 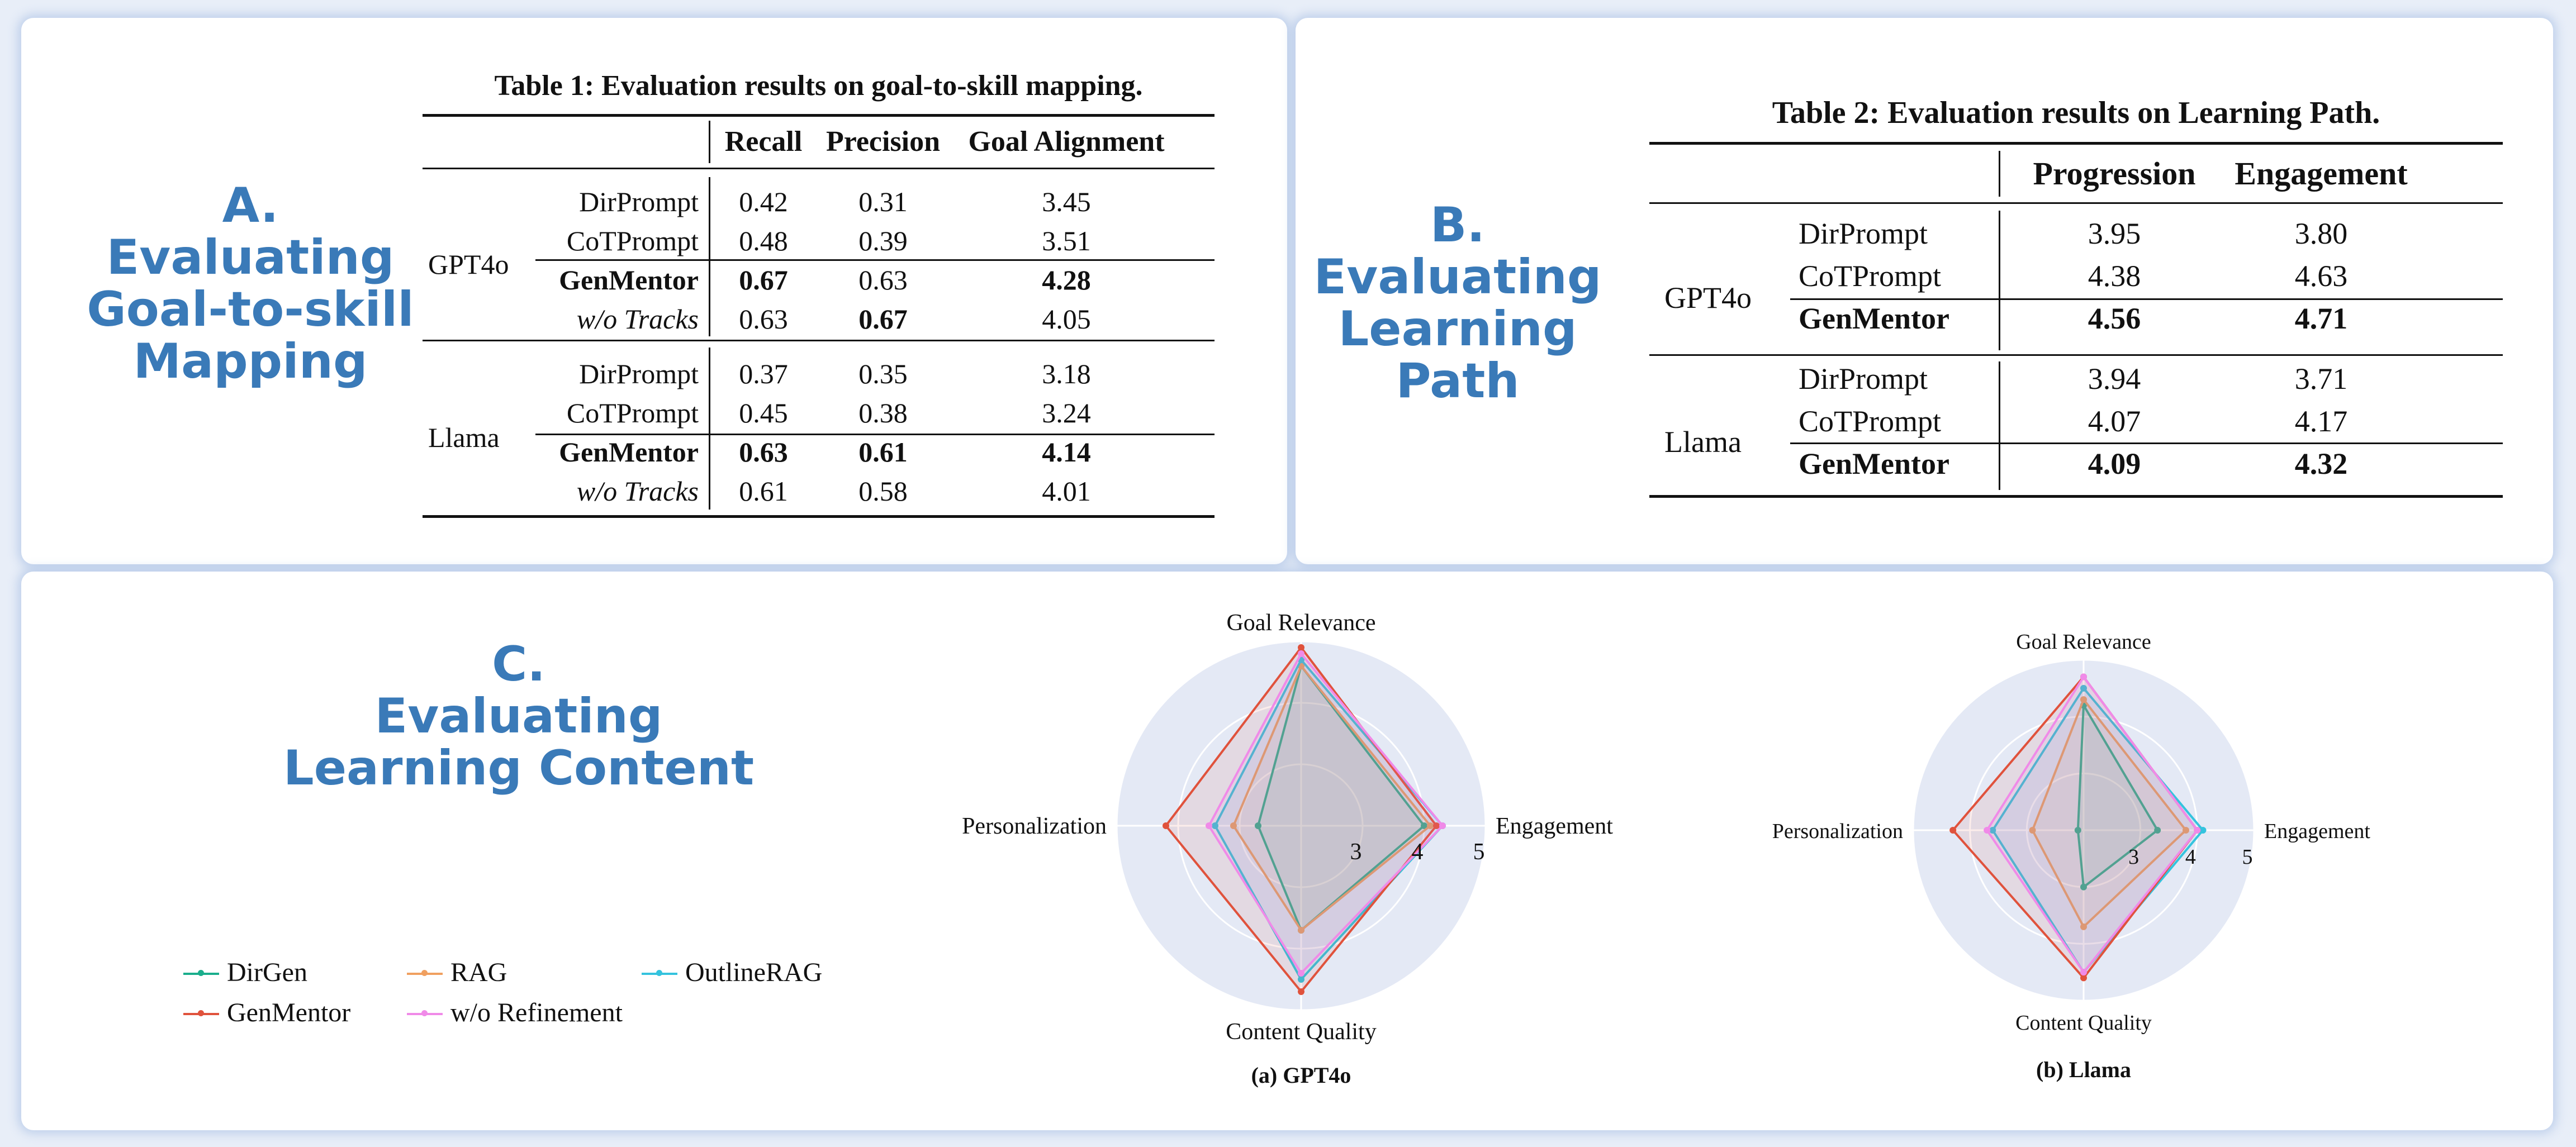 I want to click on table-value: 3.95, so click(x=2114, y=233).